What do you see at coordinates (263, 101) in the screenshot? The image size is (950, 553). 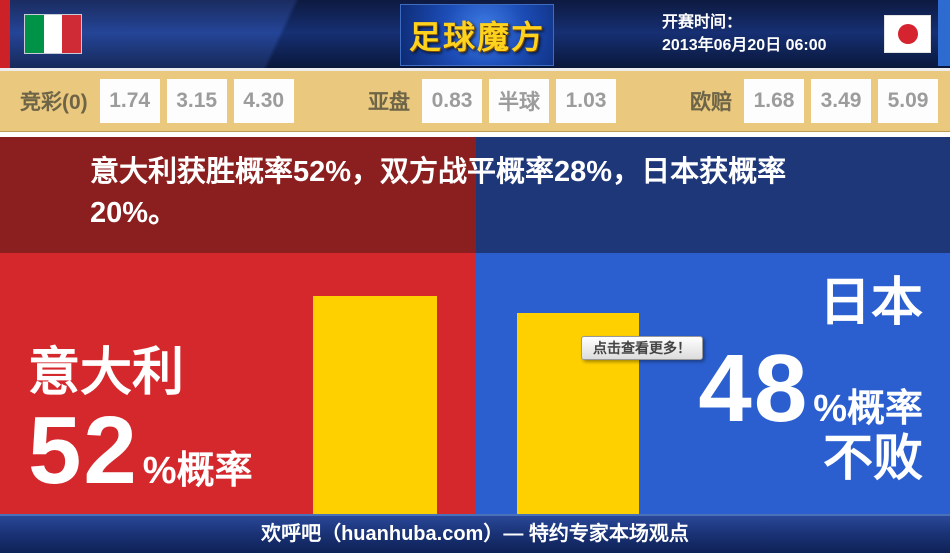 I see `jingcai-odds-away: 4.30` at bounding box center [263, 101].